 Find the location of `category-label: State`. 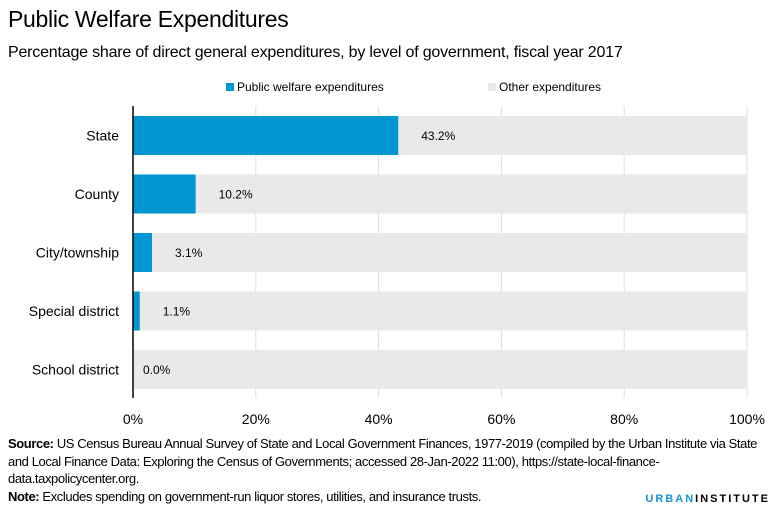

category-label: State is located at coordinates (102, 136).